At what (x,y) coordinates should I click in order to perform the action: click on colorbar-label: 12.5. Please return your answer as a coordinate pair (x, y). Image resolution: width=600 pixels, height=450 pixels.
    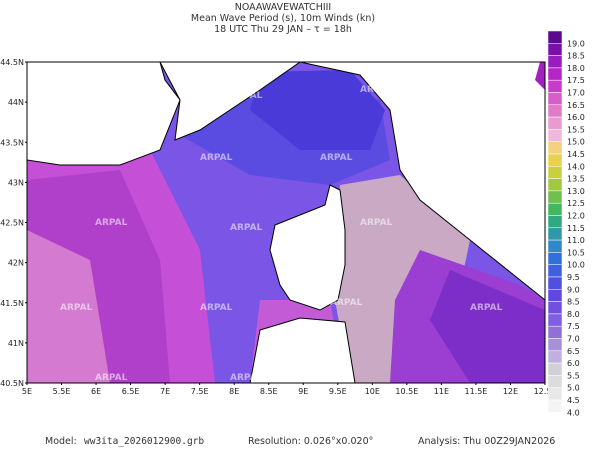
    Looking at the image, I should click on (576, 203).